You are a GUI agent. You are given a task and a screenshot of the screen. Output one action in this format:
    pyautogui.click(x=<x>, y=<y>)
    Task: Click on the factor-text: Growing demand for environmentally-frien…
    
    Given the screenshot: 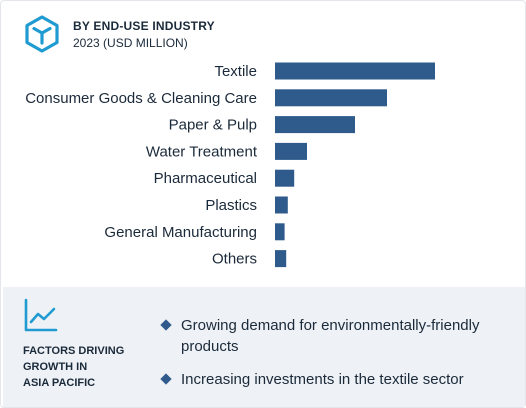 What is the action you would take?
    pyautogui.click(x=330, y=336)
    